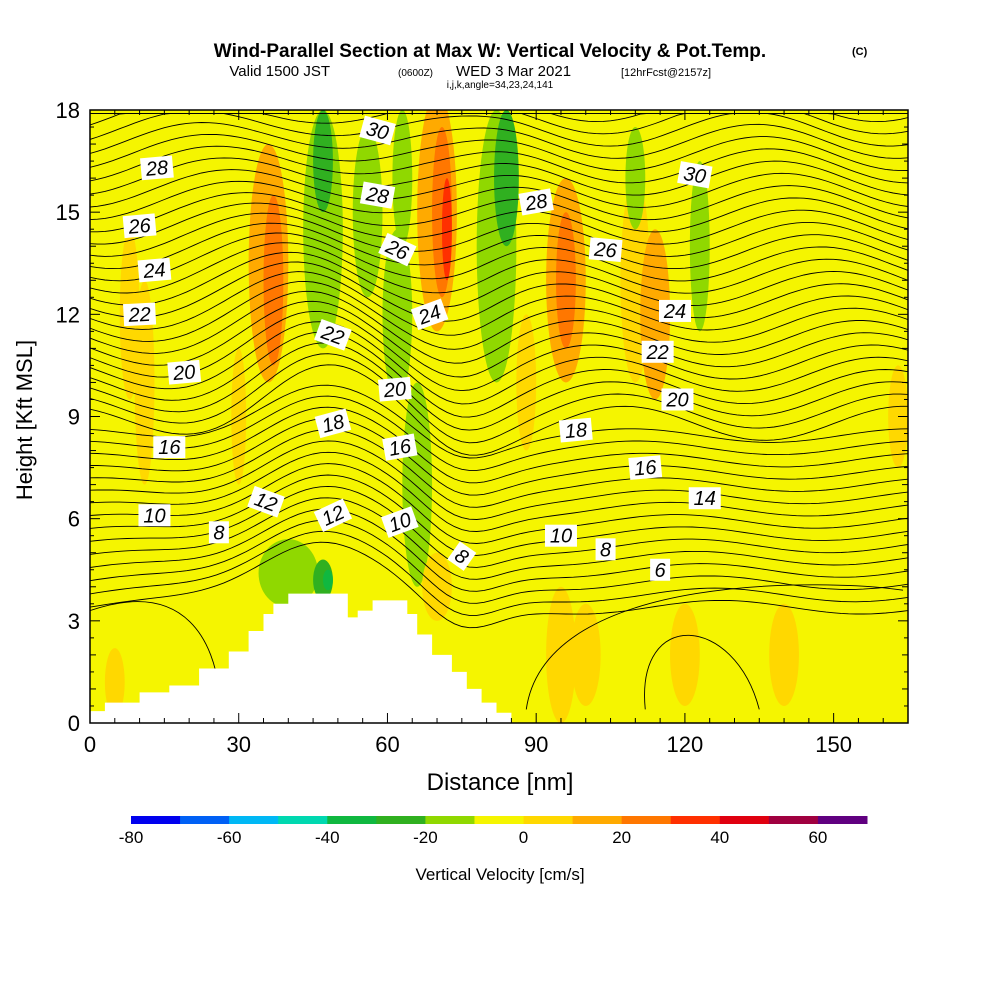  What do you see at coordinates (685, 744) in the screenshot?
I see `x-tick-label: 120` at bounding box center [685, 744].